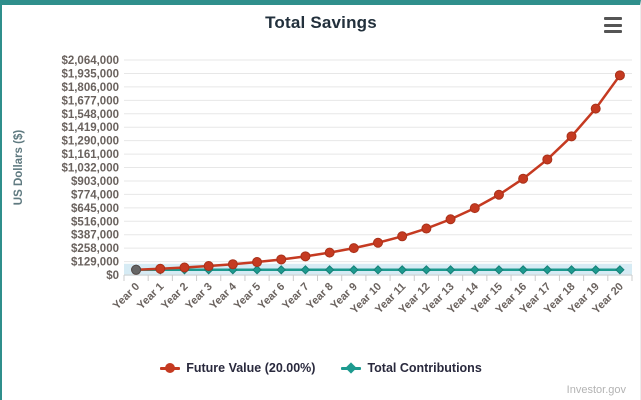 This screenshot has width=641, height=400. What do you see at coordinates (424, 368) in the screenshot?
I see `legend-label-total-contributions: Total Contributions` at bounding box center [424, 368].